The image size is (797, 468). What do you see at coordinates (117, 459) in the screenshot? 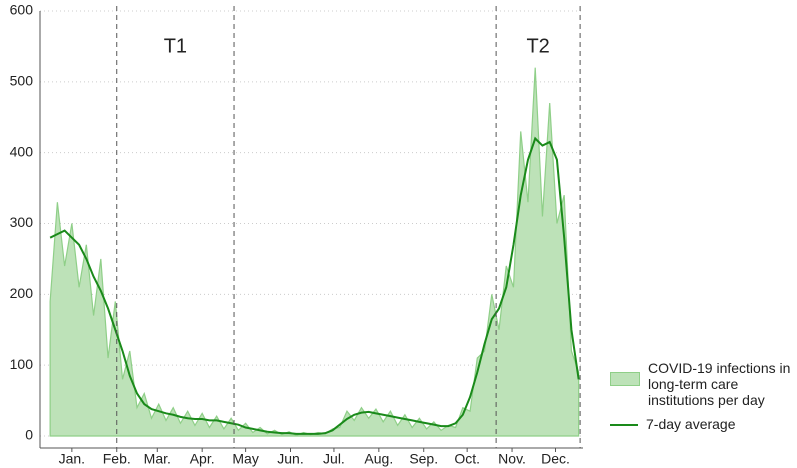
I see `x-tick-label: Feb.` at bounding box center [117, 459].